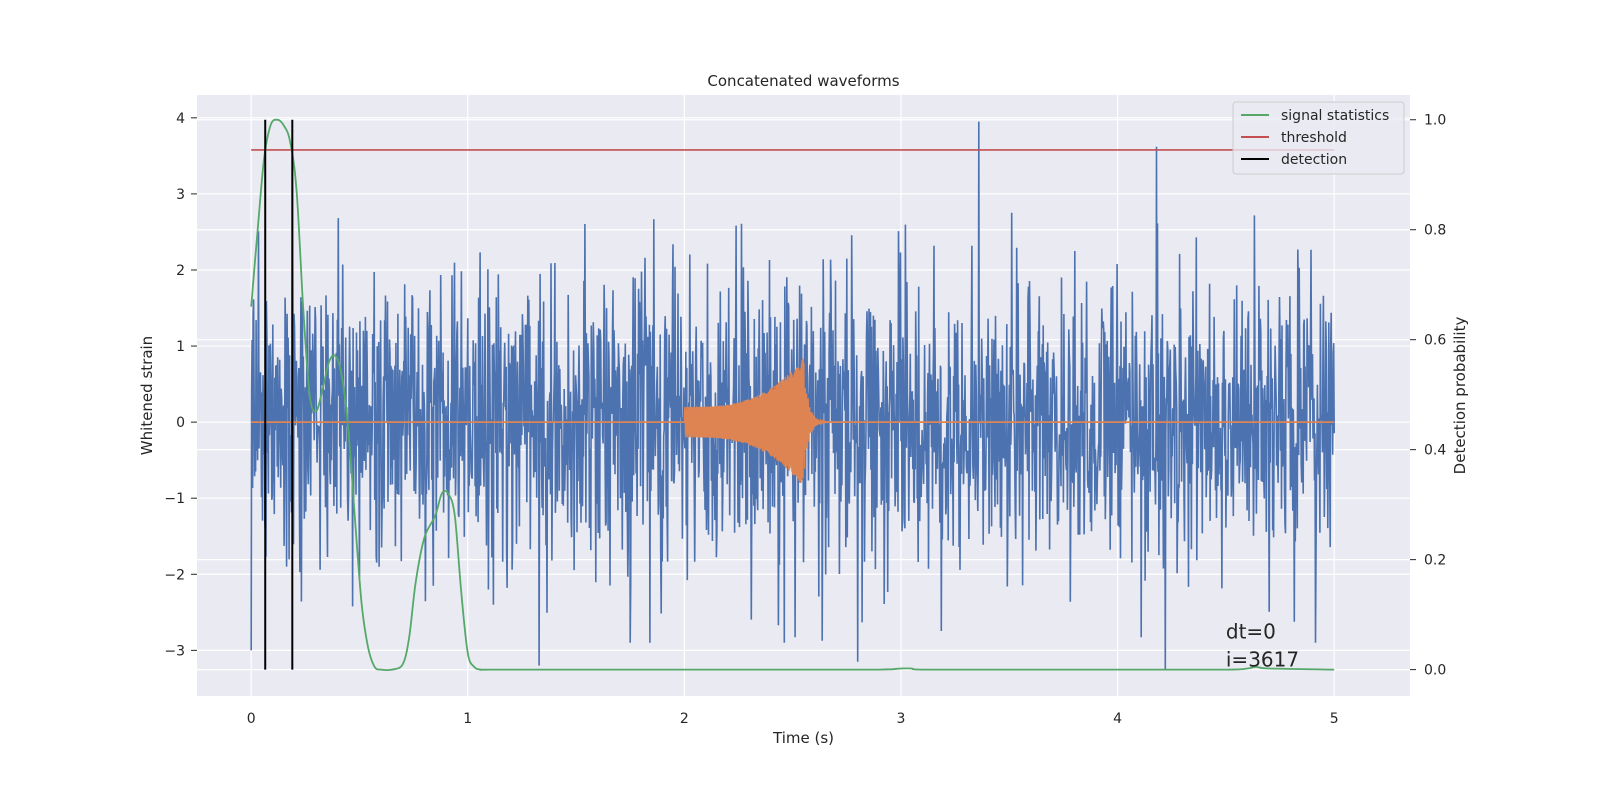 Image resolution: width=1600 pixels, height=800 pixels. Describe the element at coordinates (180, 385) in the screenshot. I see `y-axis-ticks: −3 −2 −1 0 1 2 3 4` at that location.